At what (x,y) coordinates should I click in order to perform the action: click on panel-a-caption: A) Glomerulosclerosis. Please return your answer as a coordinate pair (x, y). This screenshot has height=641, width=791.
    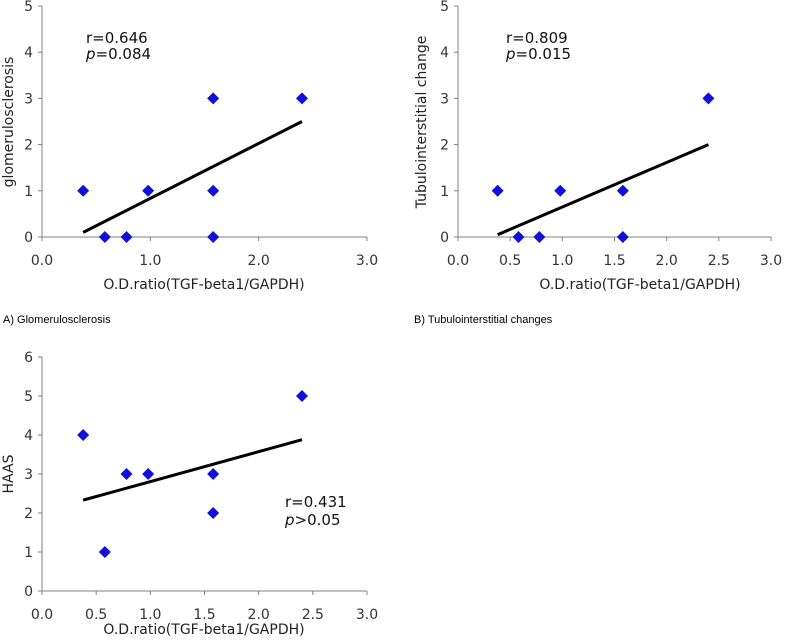
    Looking at the image, I should click on (57, 320).